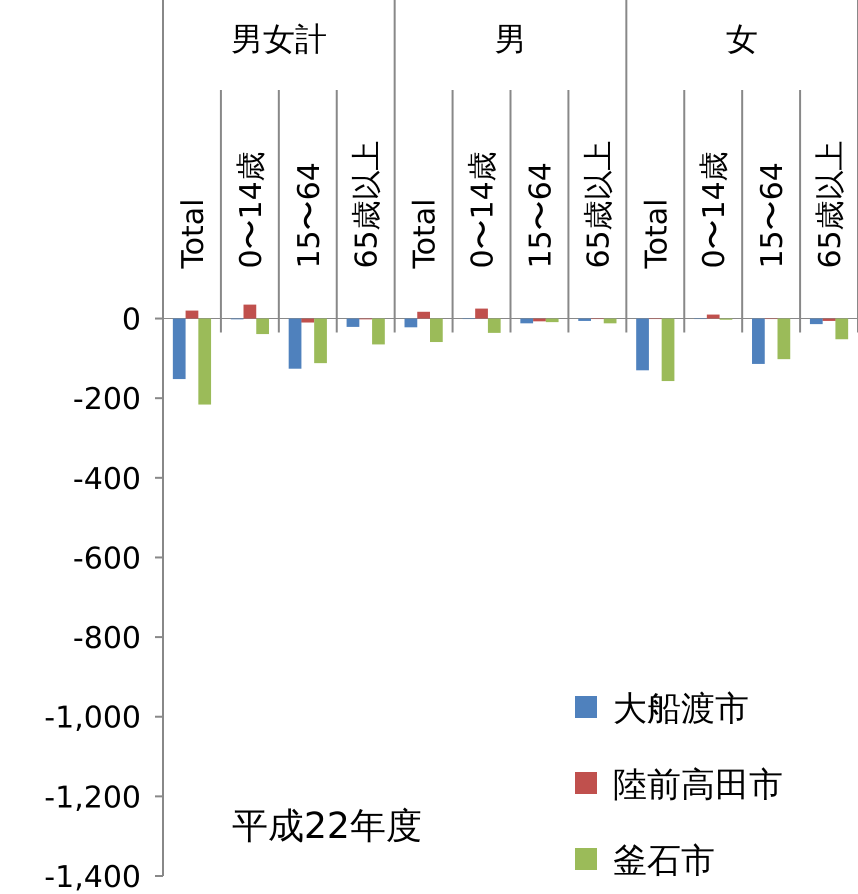 This screenshot has width=858, height=894. What do you see at coordinates (742, 39) in the screenshot?
I see `annotation: 女` at bounding box center [742, 39].